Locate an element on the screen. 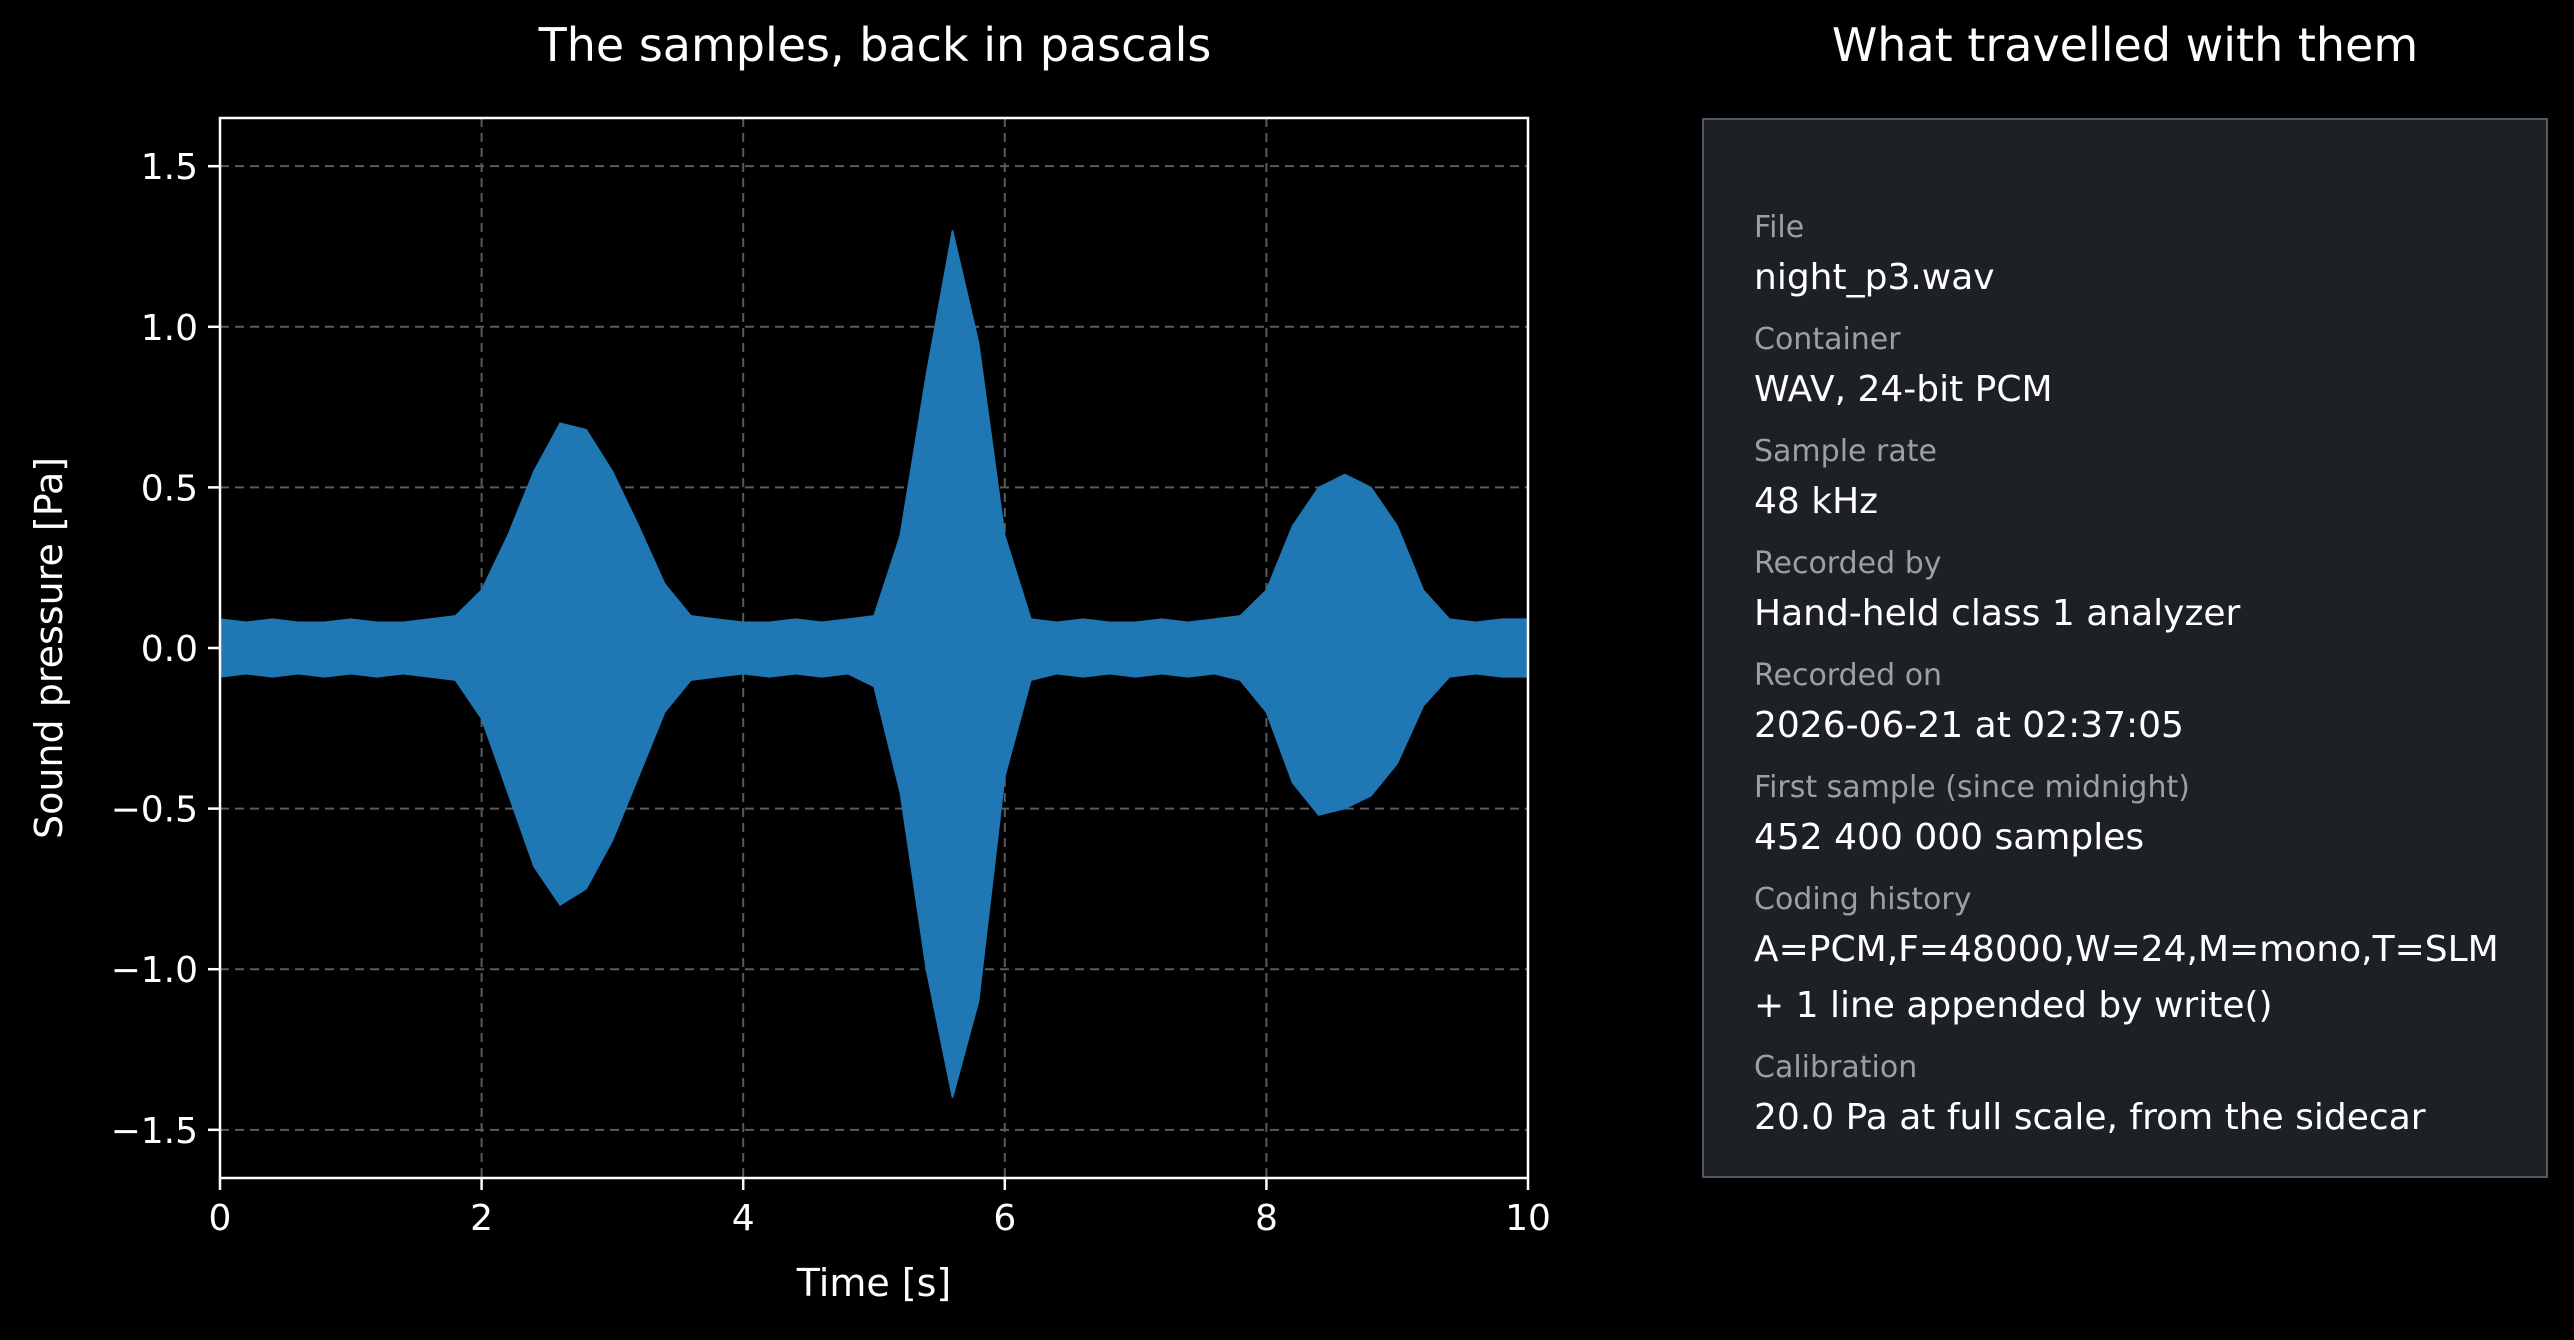 This screenshot has width=2574, height=1340. meta-label-recorded-on: Recorded on is located at coordinates (1848, 675).